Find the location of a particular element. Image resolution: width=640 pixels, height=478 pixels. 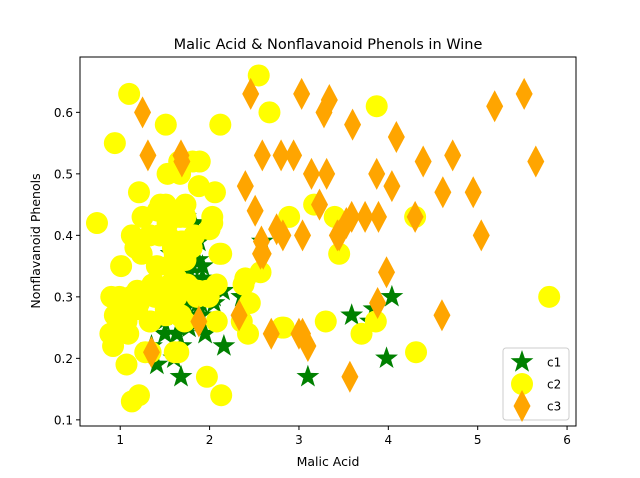

y-tick-label: 0.3 is located at coordinates (63, 297).